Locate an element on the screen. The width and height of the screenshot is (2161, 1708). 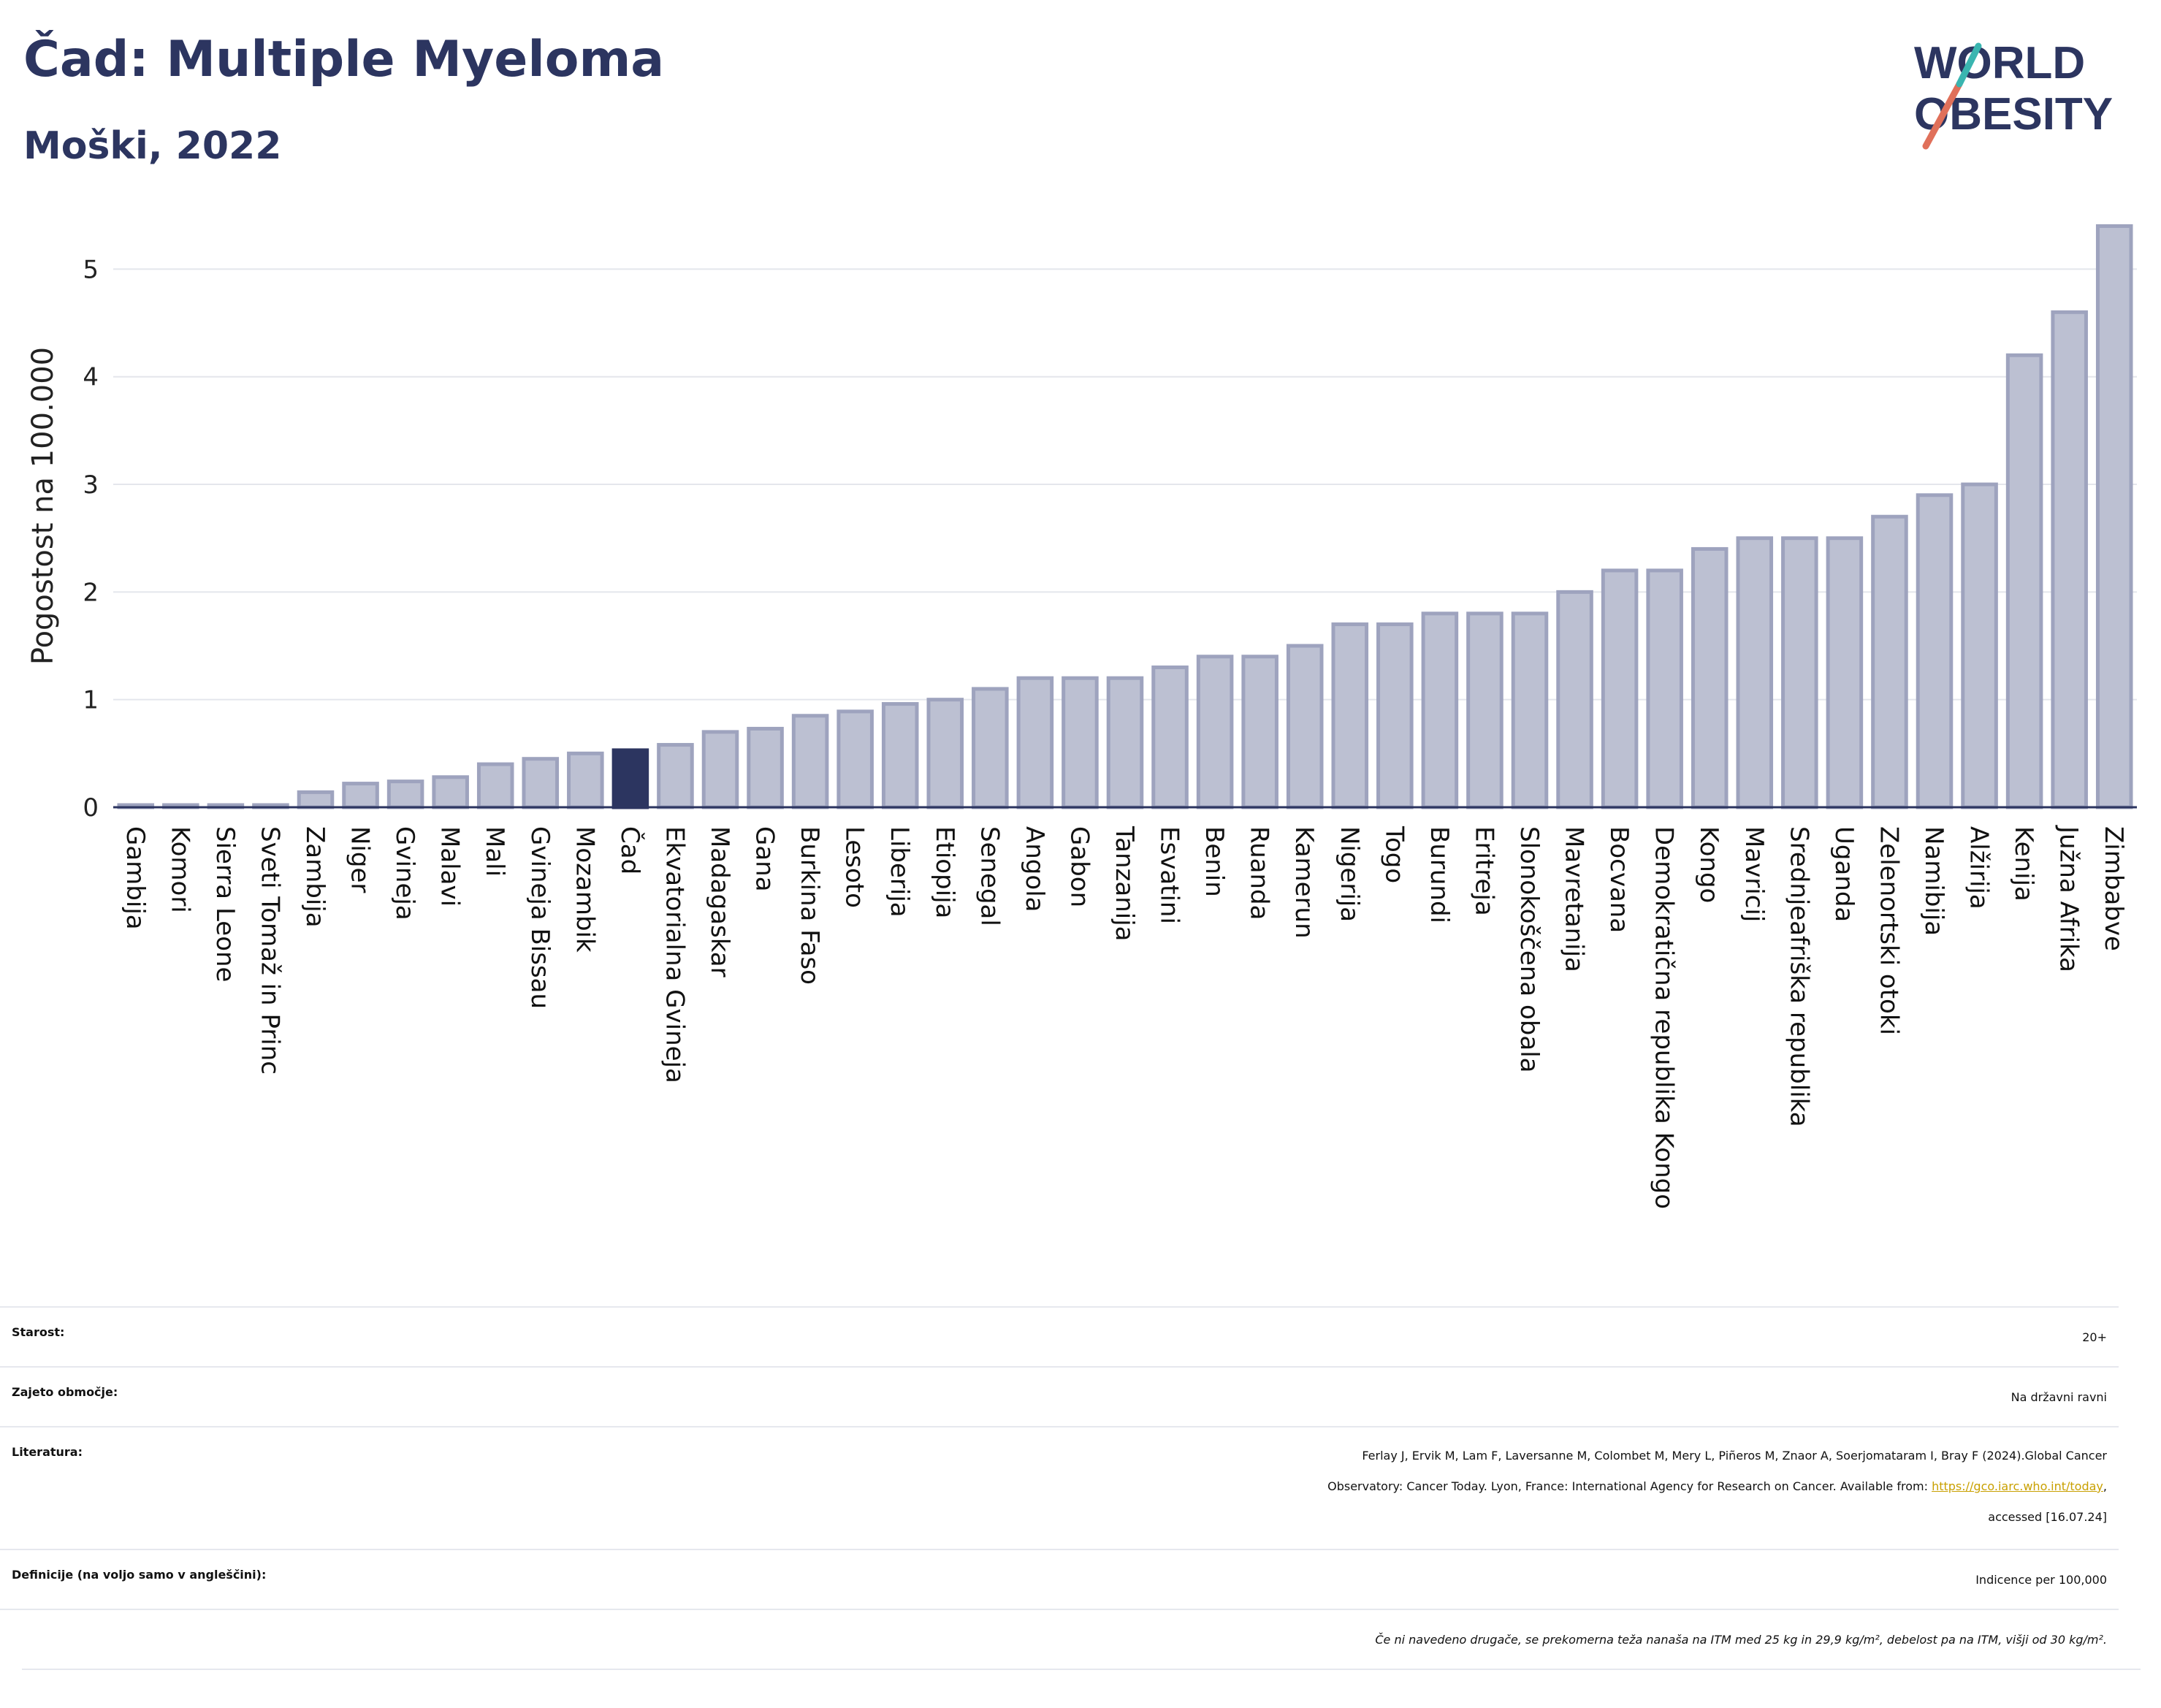
x-tick-label: Gabon is located at coordinates (1079, 866).